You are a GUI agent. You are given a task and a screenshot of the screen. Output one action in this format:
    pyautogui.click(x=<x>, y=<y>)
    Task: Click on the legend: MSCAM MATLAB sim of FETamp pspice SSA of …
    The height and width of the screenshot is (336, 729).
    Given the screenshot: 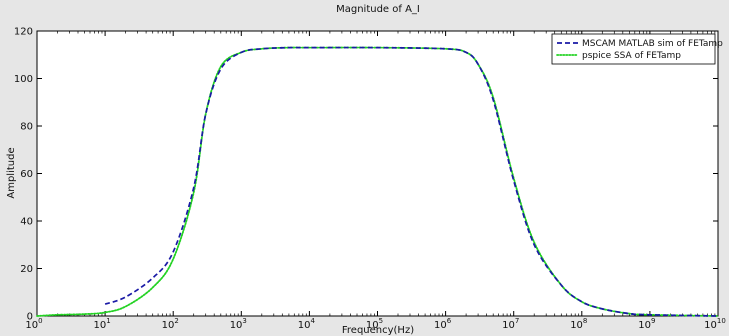 What is the action you would take?
    pyautogui.click(x=637, y=49)
    